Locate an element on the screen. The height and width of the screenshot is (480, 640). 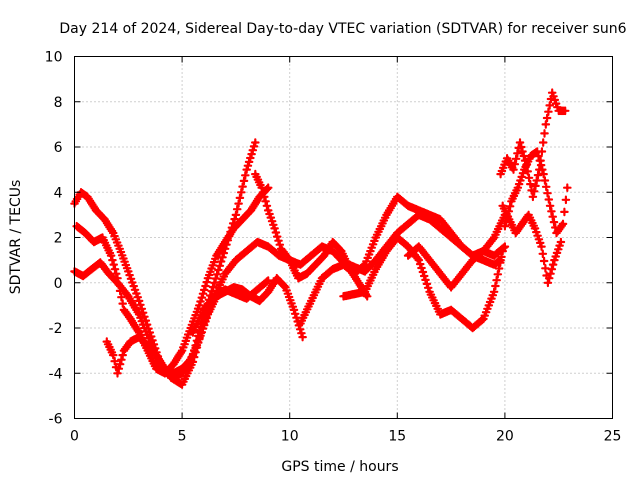
x-tick-label: 0 is located at coordinates (74, 437).